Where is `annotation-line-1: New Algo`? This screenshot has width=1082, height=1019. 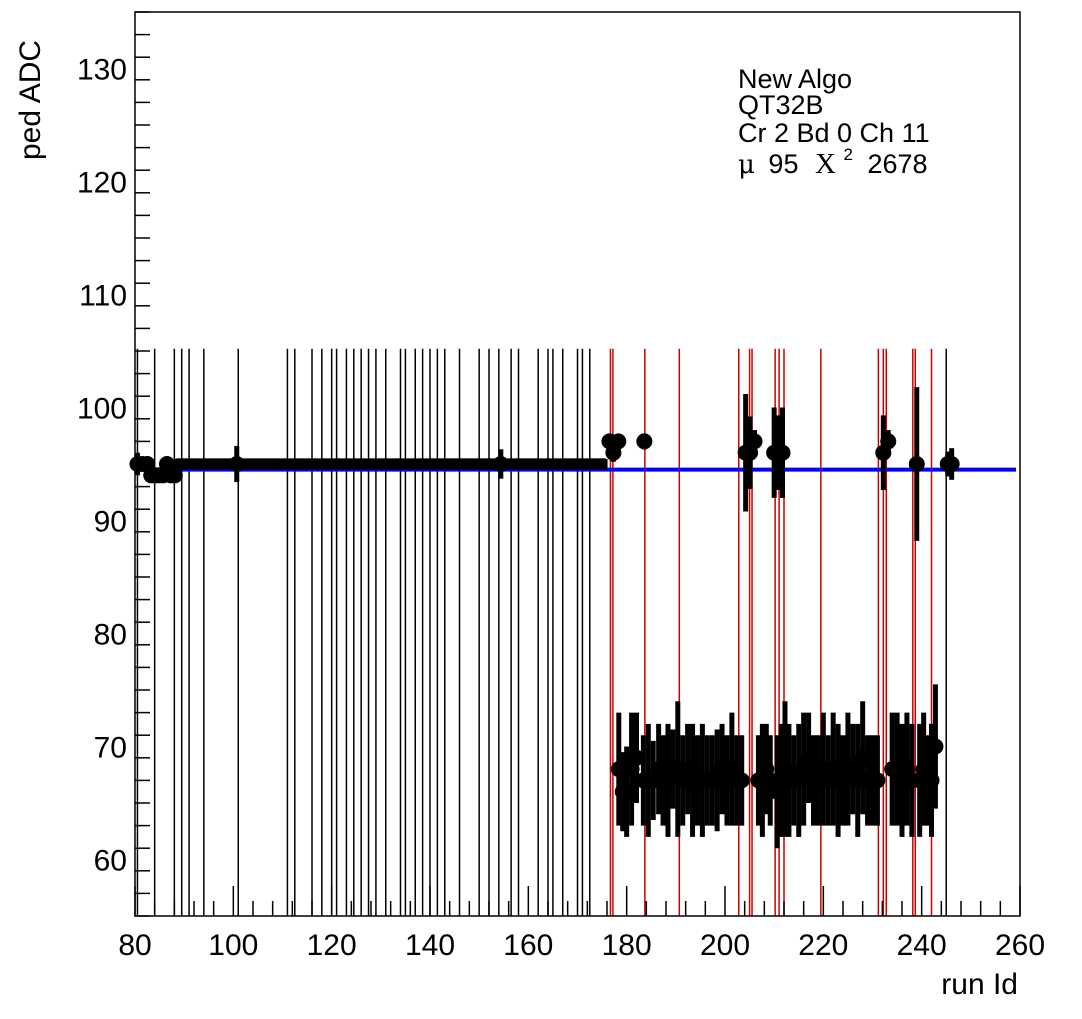
annotation-line-1: New Algo is located at coordinates (795, 79).